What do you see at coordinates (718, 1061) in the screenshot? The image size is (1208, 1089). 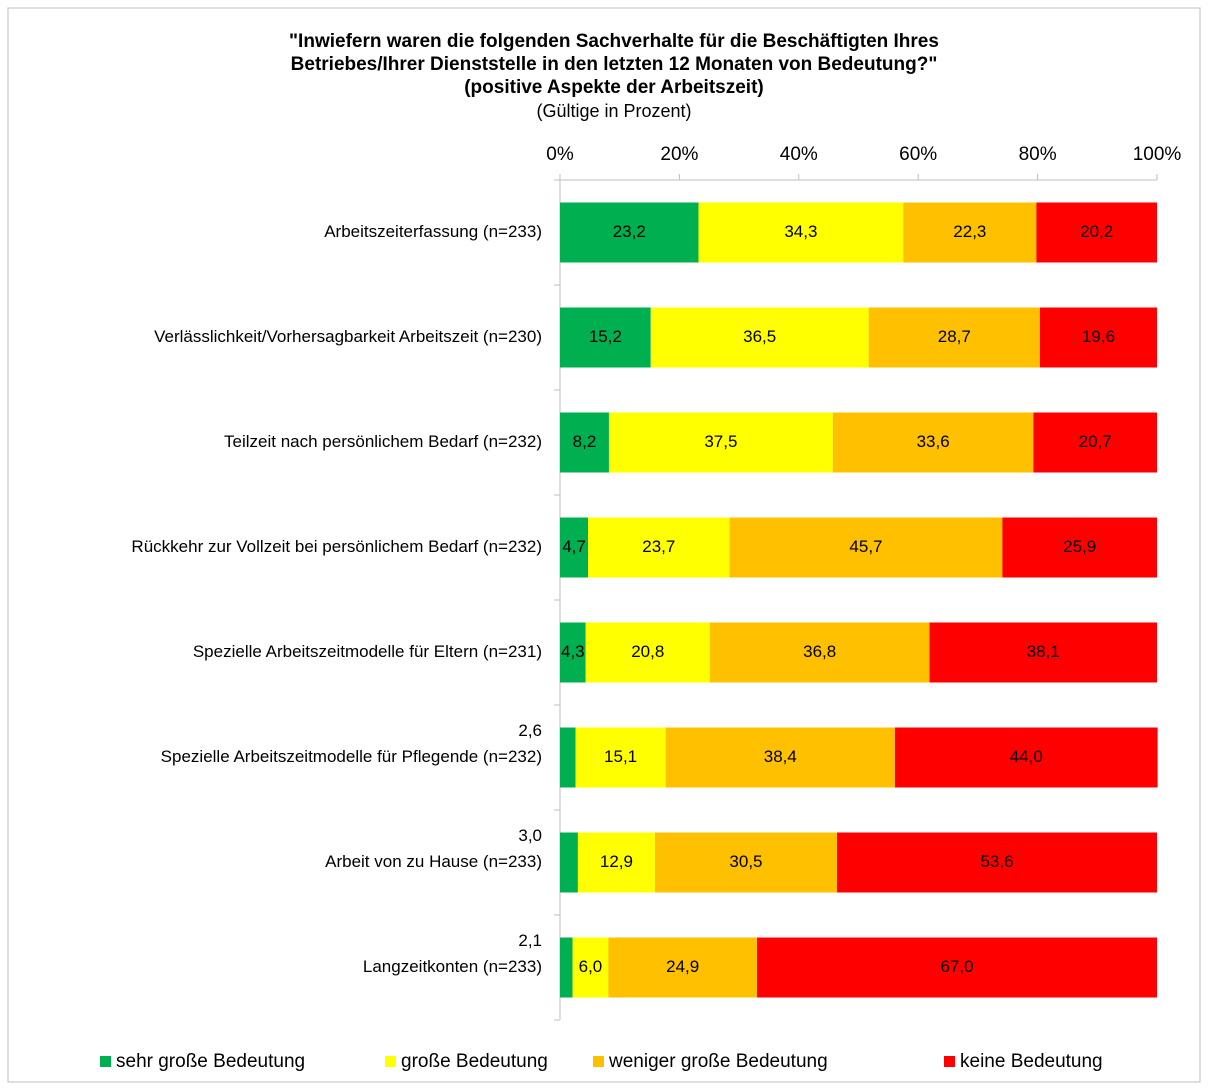 I see `legend-label: weniger große Bedeutung` at bounding box center [718, 1061].